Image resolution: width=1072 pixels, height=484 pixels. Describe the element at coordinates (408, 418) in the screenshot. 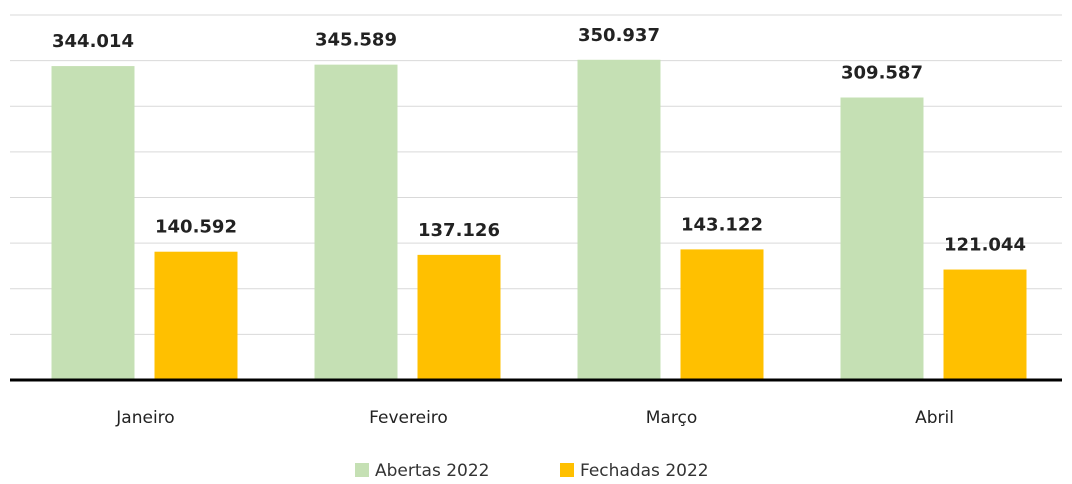

I see `x-tick-label: Fevereiro` at that location.